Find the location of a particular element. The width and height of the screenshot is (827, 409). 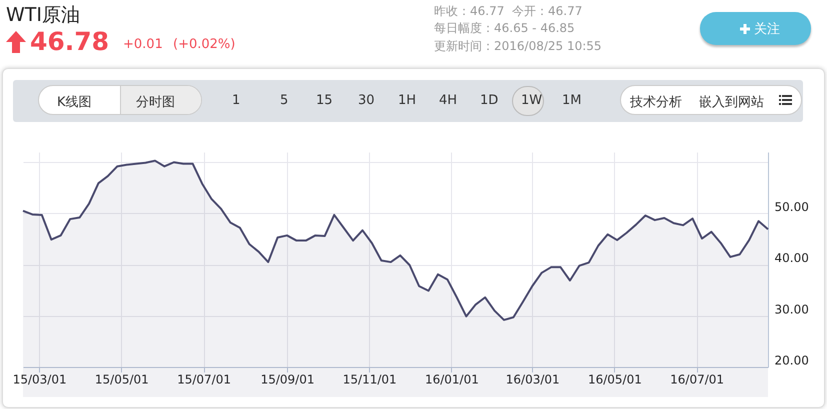

y-tick-label: 40.00 is located at coordinates (791, 258).